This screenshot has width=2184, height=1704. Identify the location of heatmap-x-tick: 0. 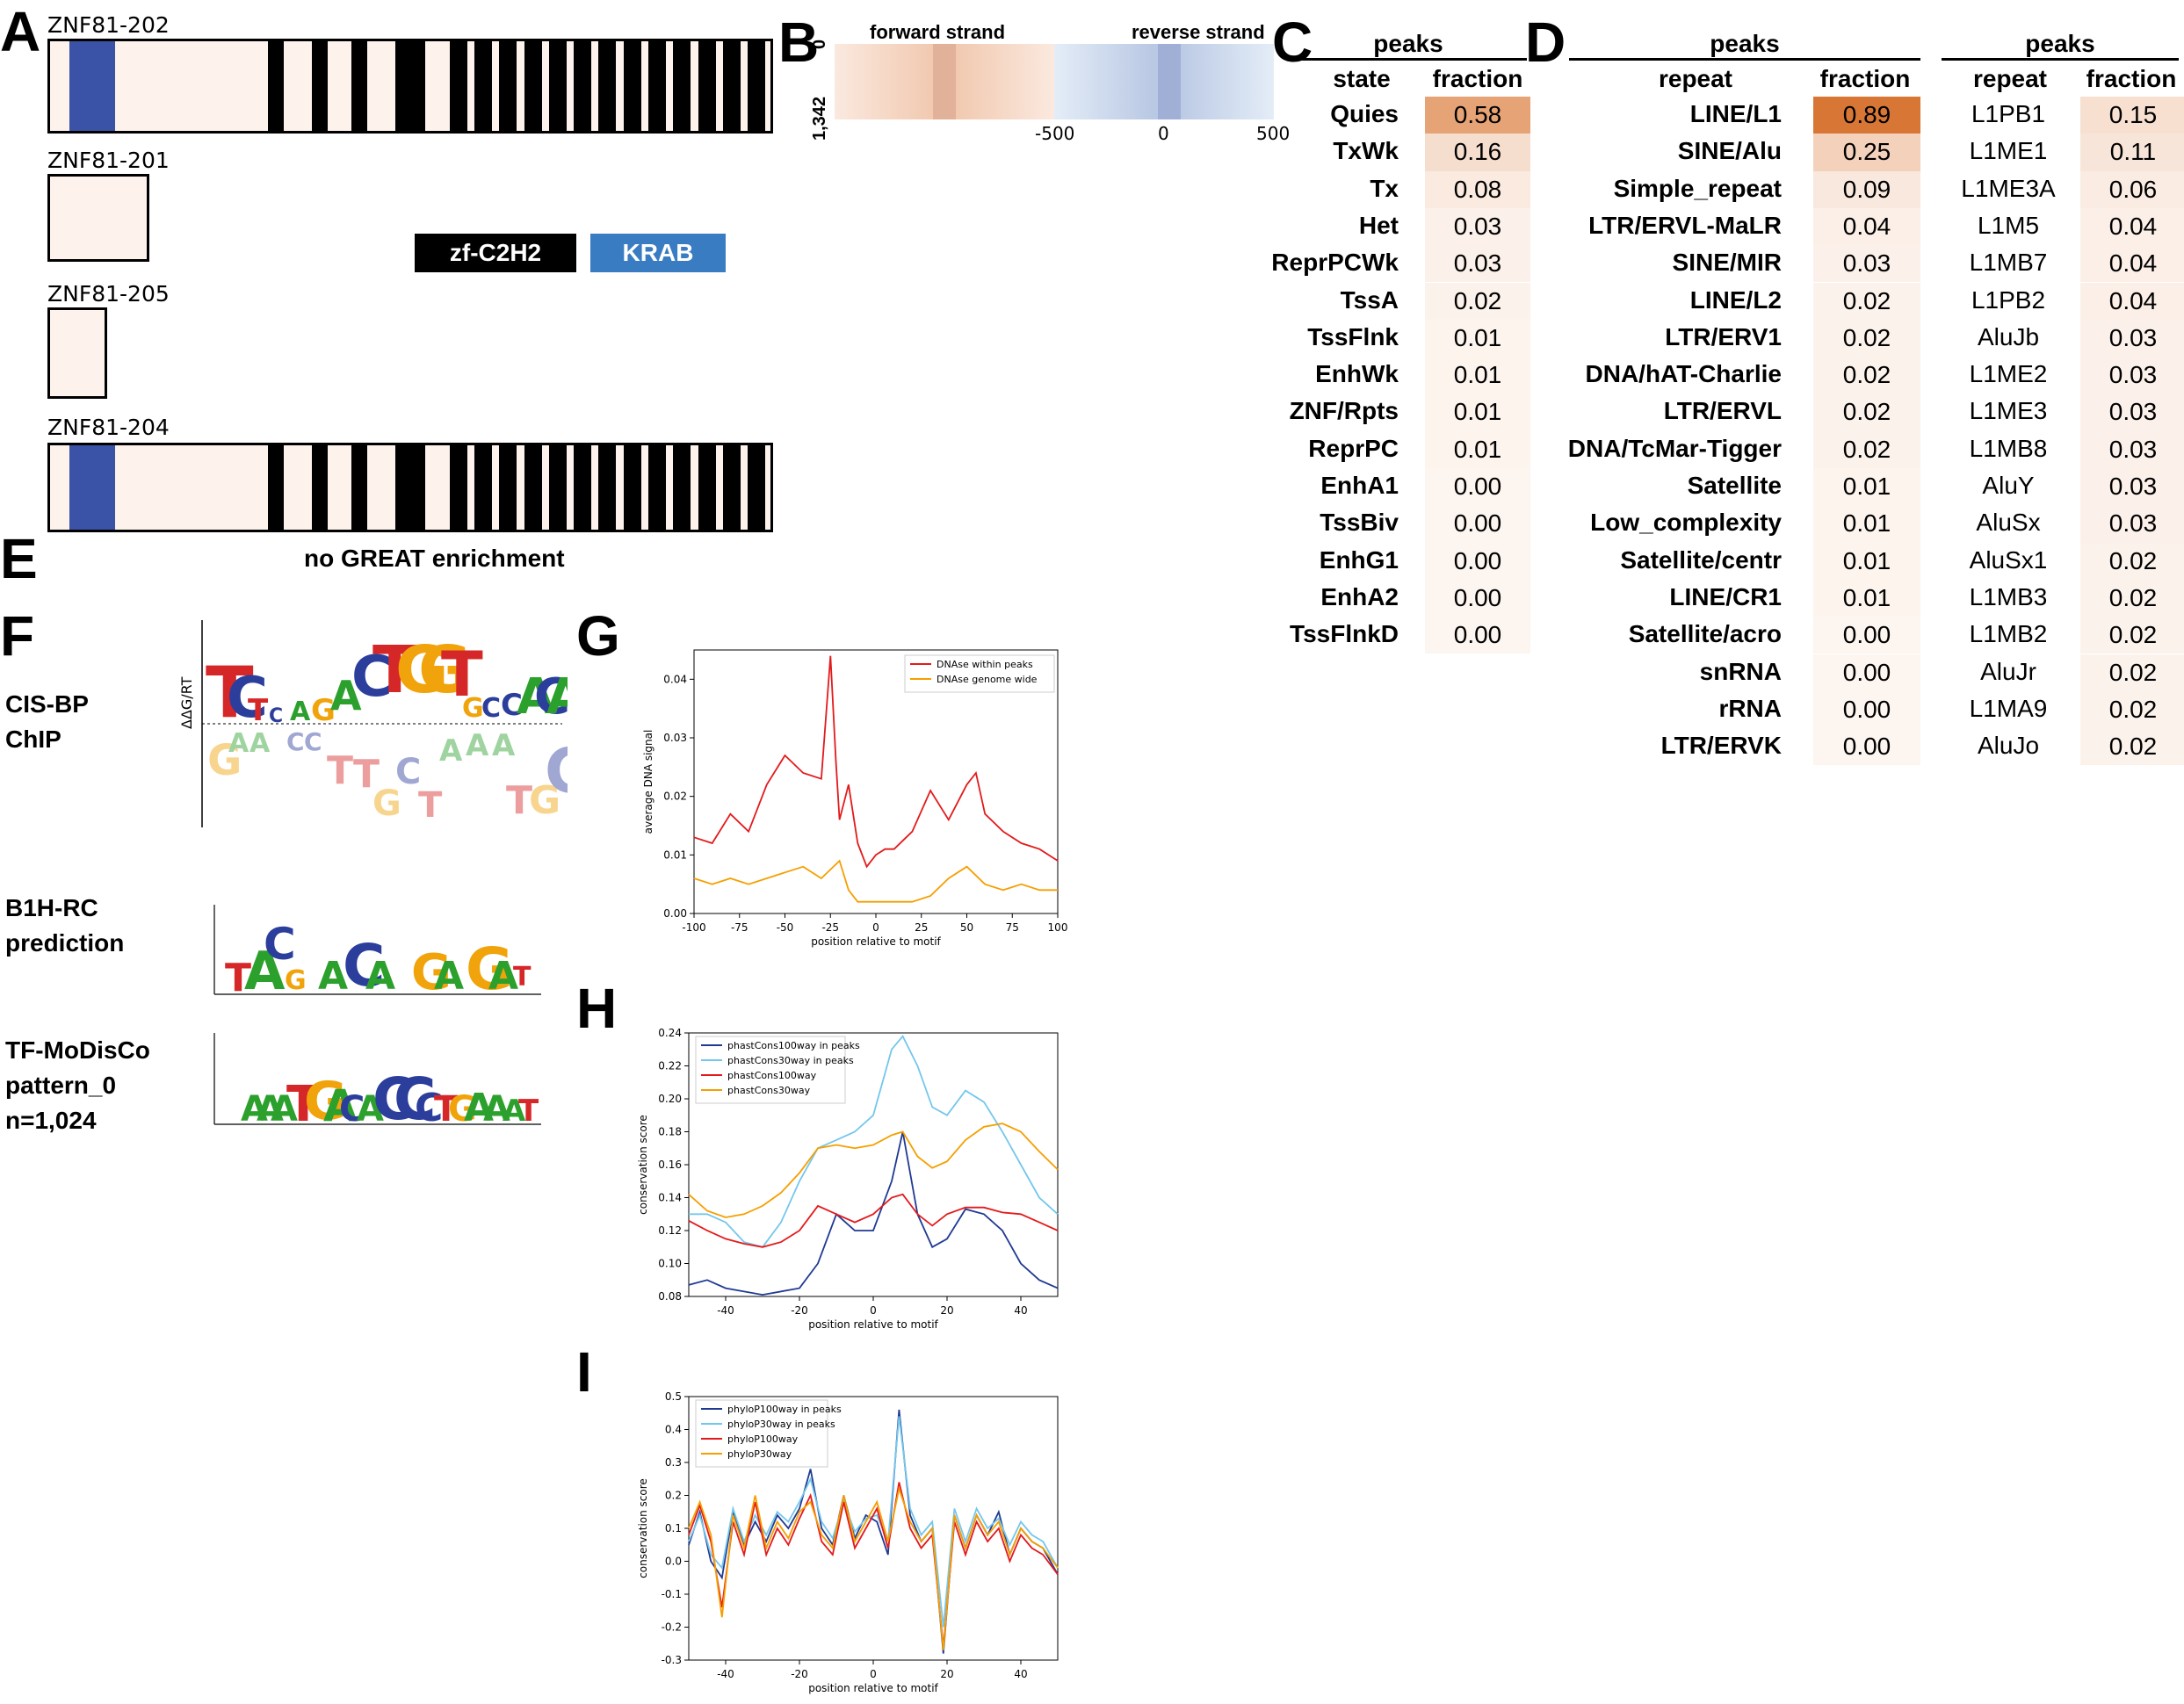
(1163, 133).